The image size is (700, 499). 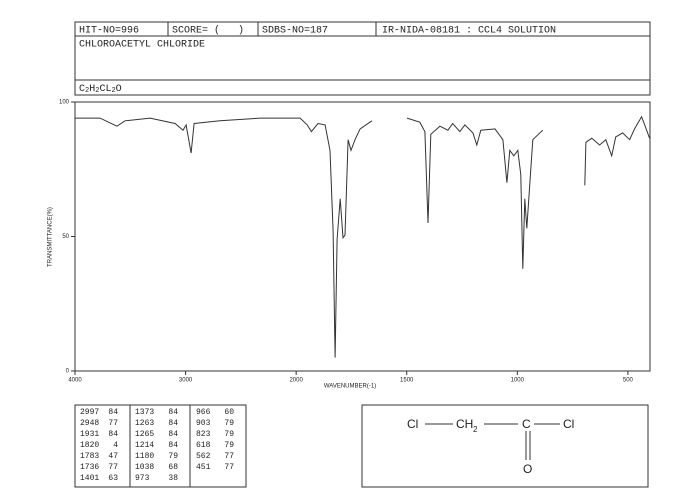 What do you see at coordinates (407, 381) in the screenshot?
I see `x-tick-label: 1500` at bounding box center [407, 381].